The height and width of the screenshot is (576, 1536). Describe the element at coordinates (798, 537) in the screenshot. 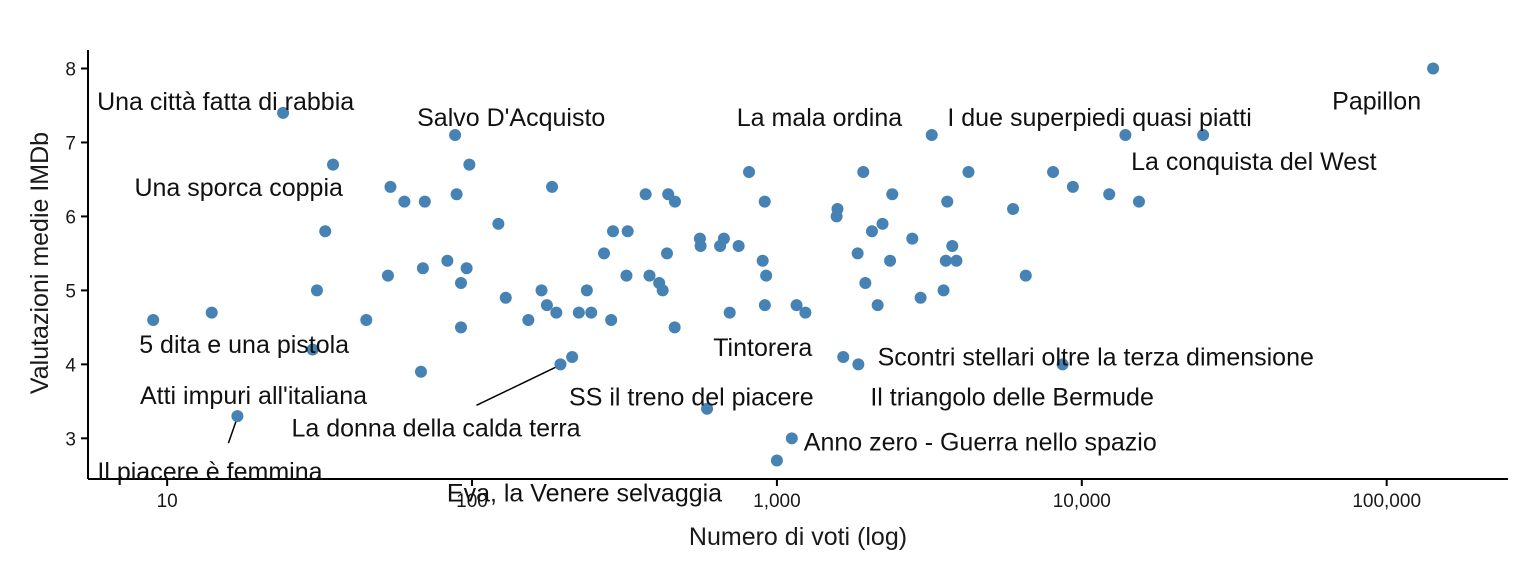

I see `x-axis-title: Numero di voti (log)` at that location.